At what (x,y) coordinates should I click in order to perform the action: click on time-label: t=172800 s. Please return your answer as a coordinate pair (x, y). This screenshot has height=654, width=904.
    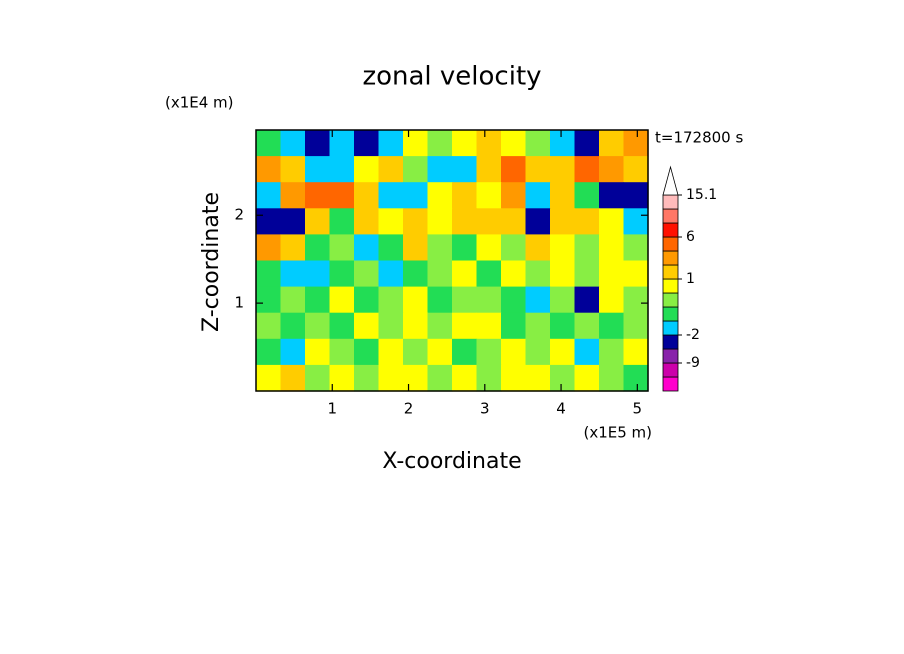
    Looking at the image, I should click on (699, 138).